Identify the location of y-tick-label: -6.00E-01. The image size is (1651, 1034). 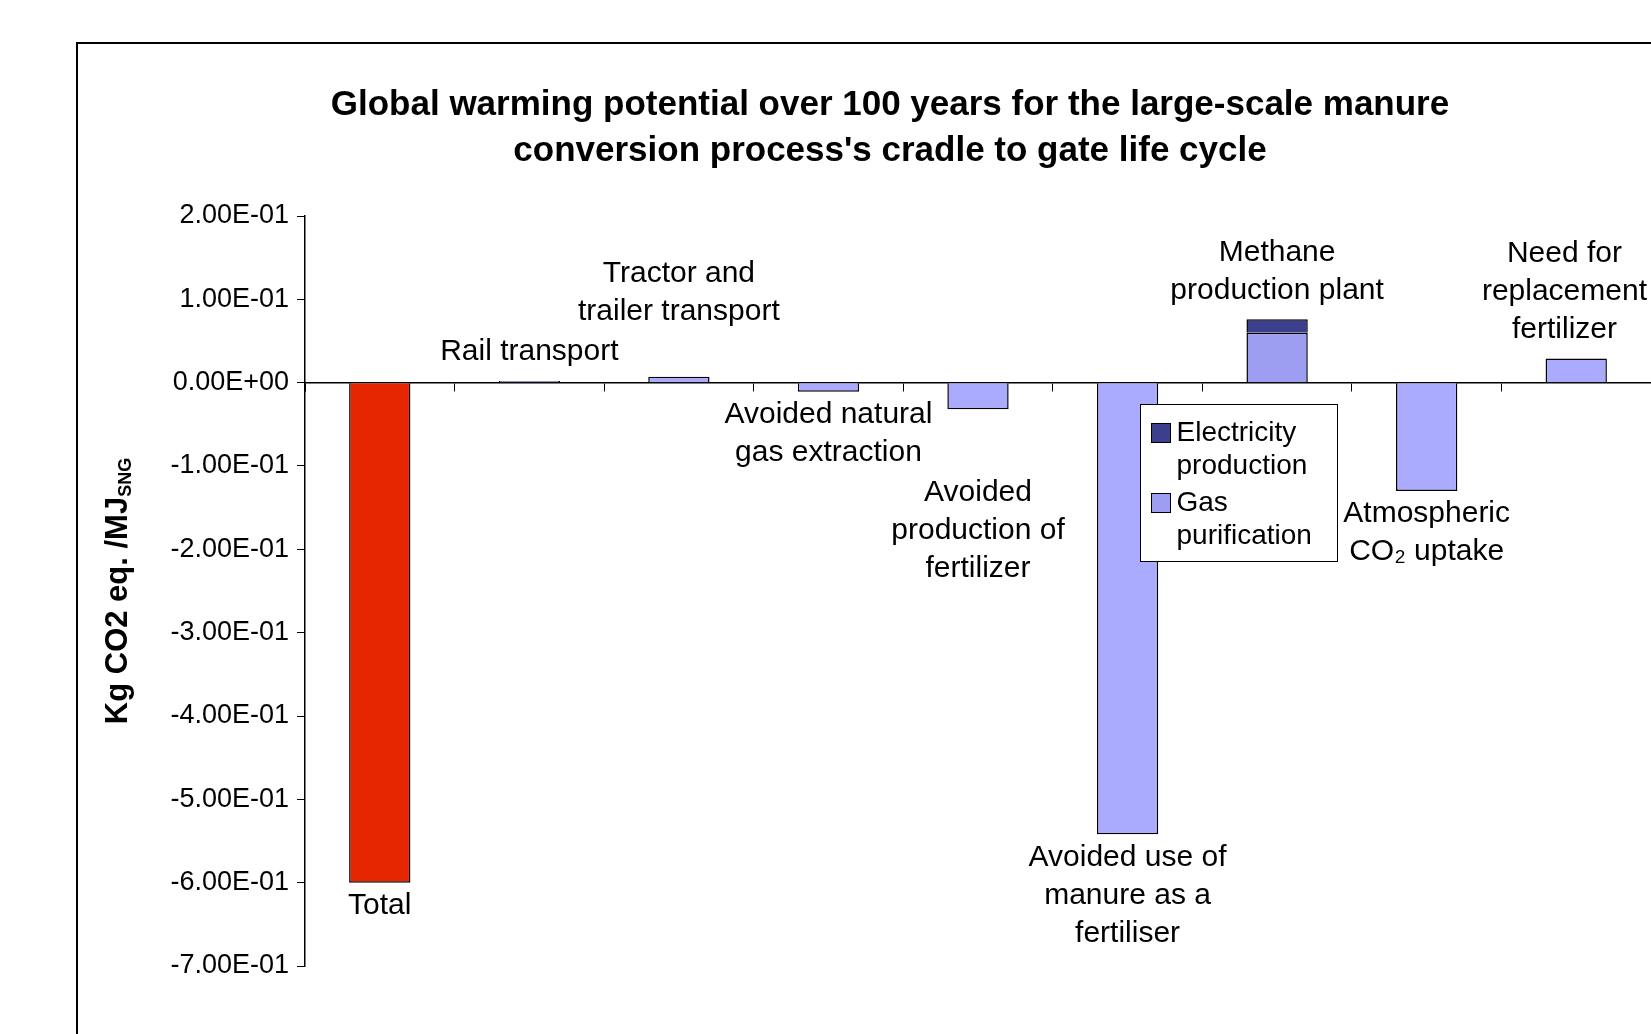
(229, 881).